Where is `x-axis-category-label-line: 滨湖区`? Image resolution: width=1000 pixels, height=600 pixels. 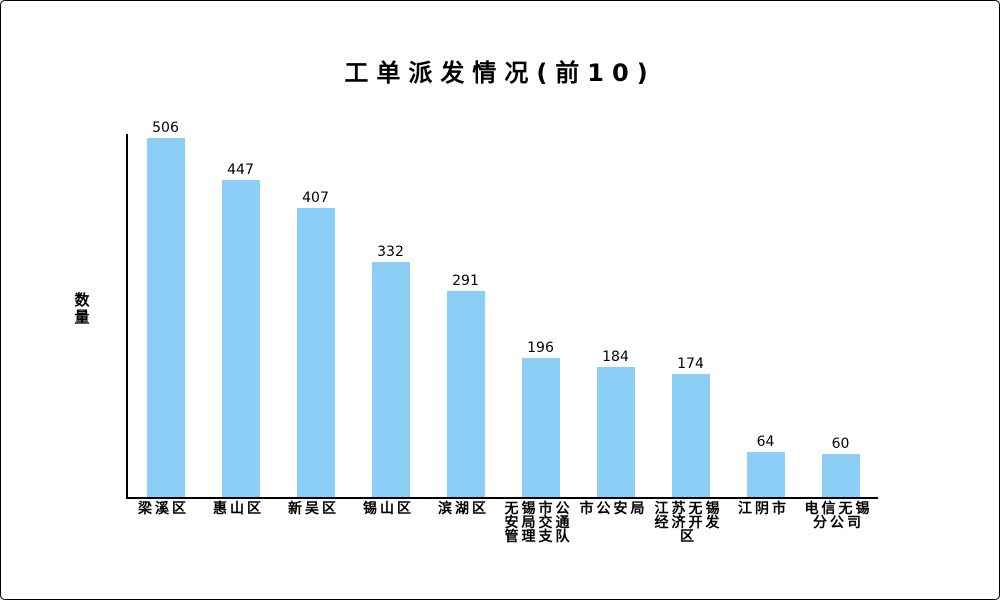 x-axis-category-label-line: 滨湖区 is located at coordinates (463, 509).